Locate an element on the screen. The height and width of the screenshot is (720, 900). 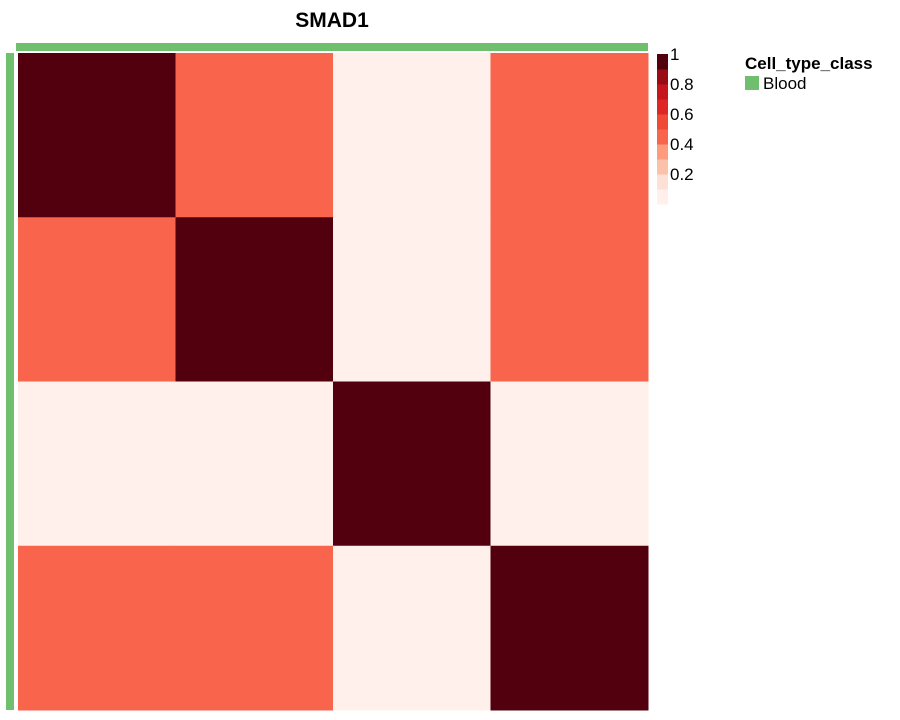
color-scale-legend is located at coordinates (662, 129).